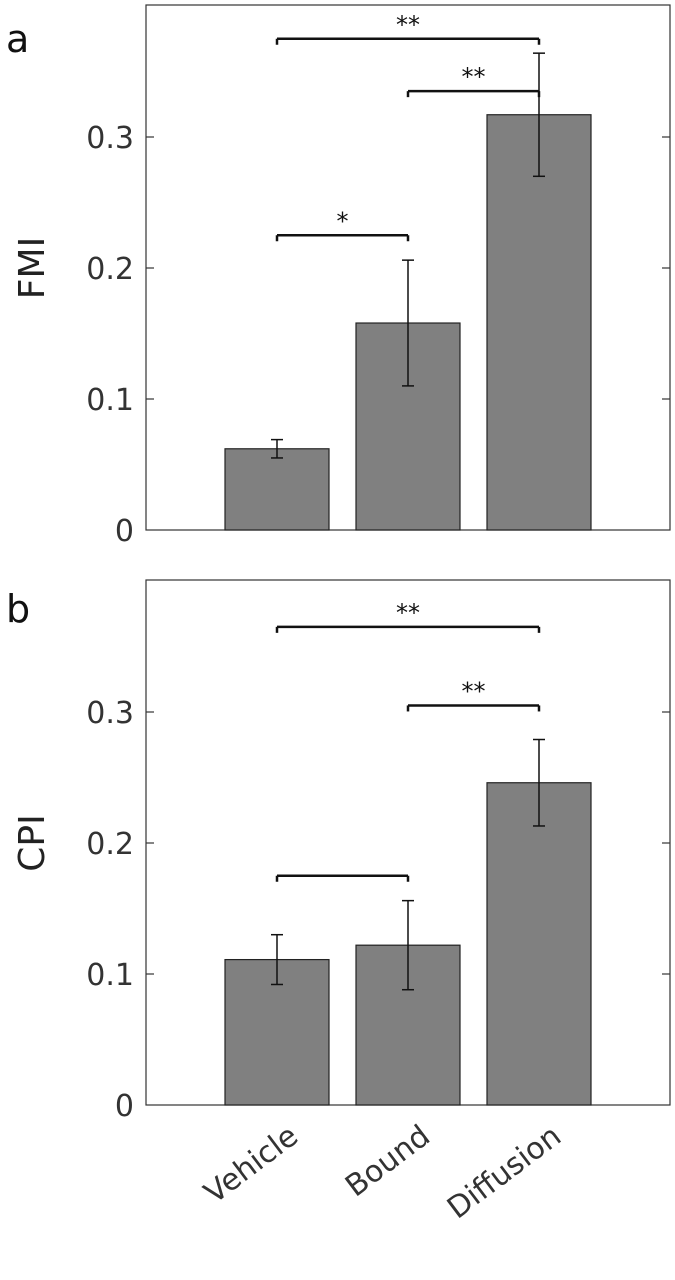 This screenshot has height=1280, width=675. I want to click on panel-letter-b: b, so click(18, 609).